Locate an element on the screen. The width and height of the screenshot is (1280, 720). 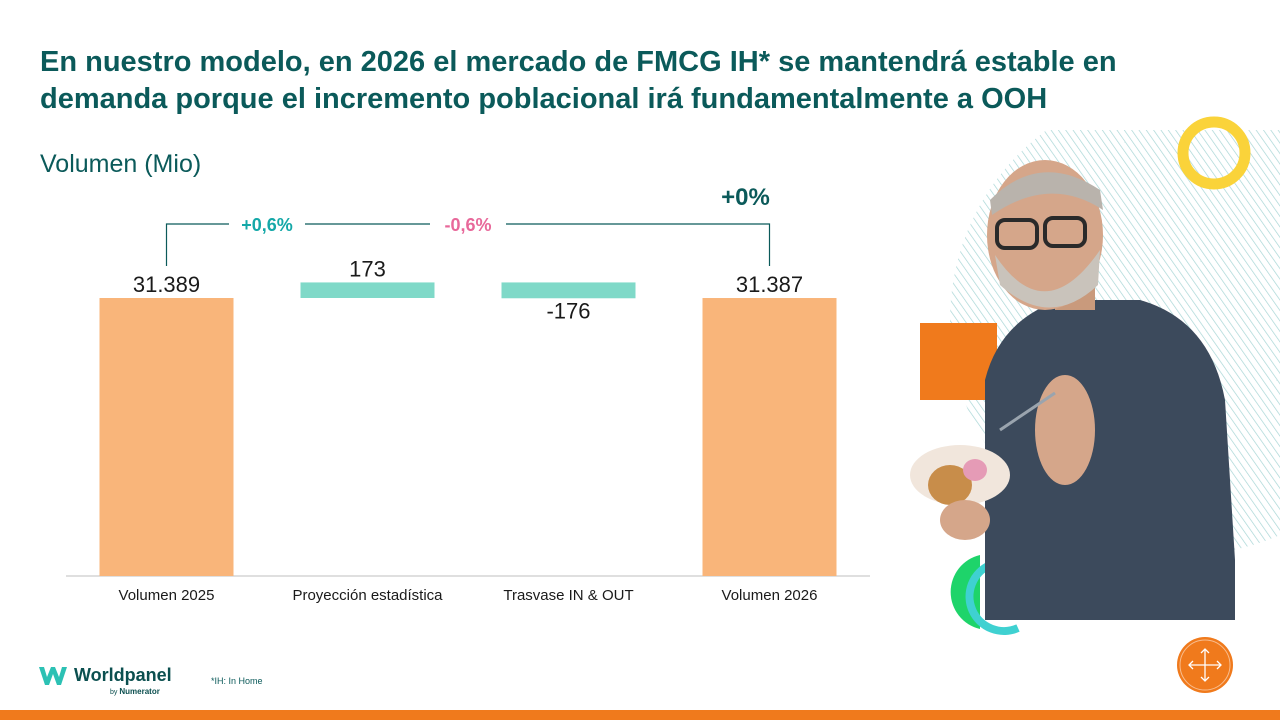
move-nav-button is located at coordinates (1205, 665).